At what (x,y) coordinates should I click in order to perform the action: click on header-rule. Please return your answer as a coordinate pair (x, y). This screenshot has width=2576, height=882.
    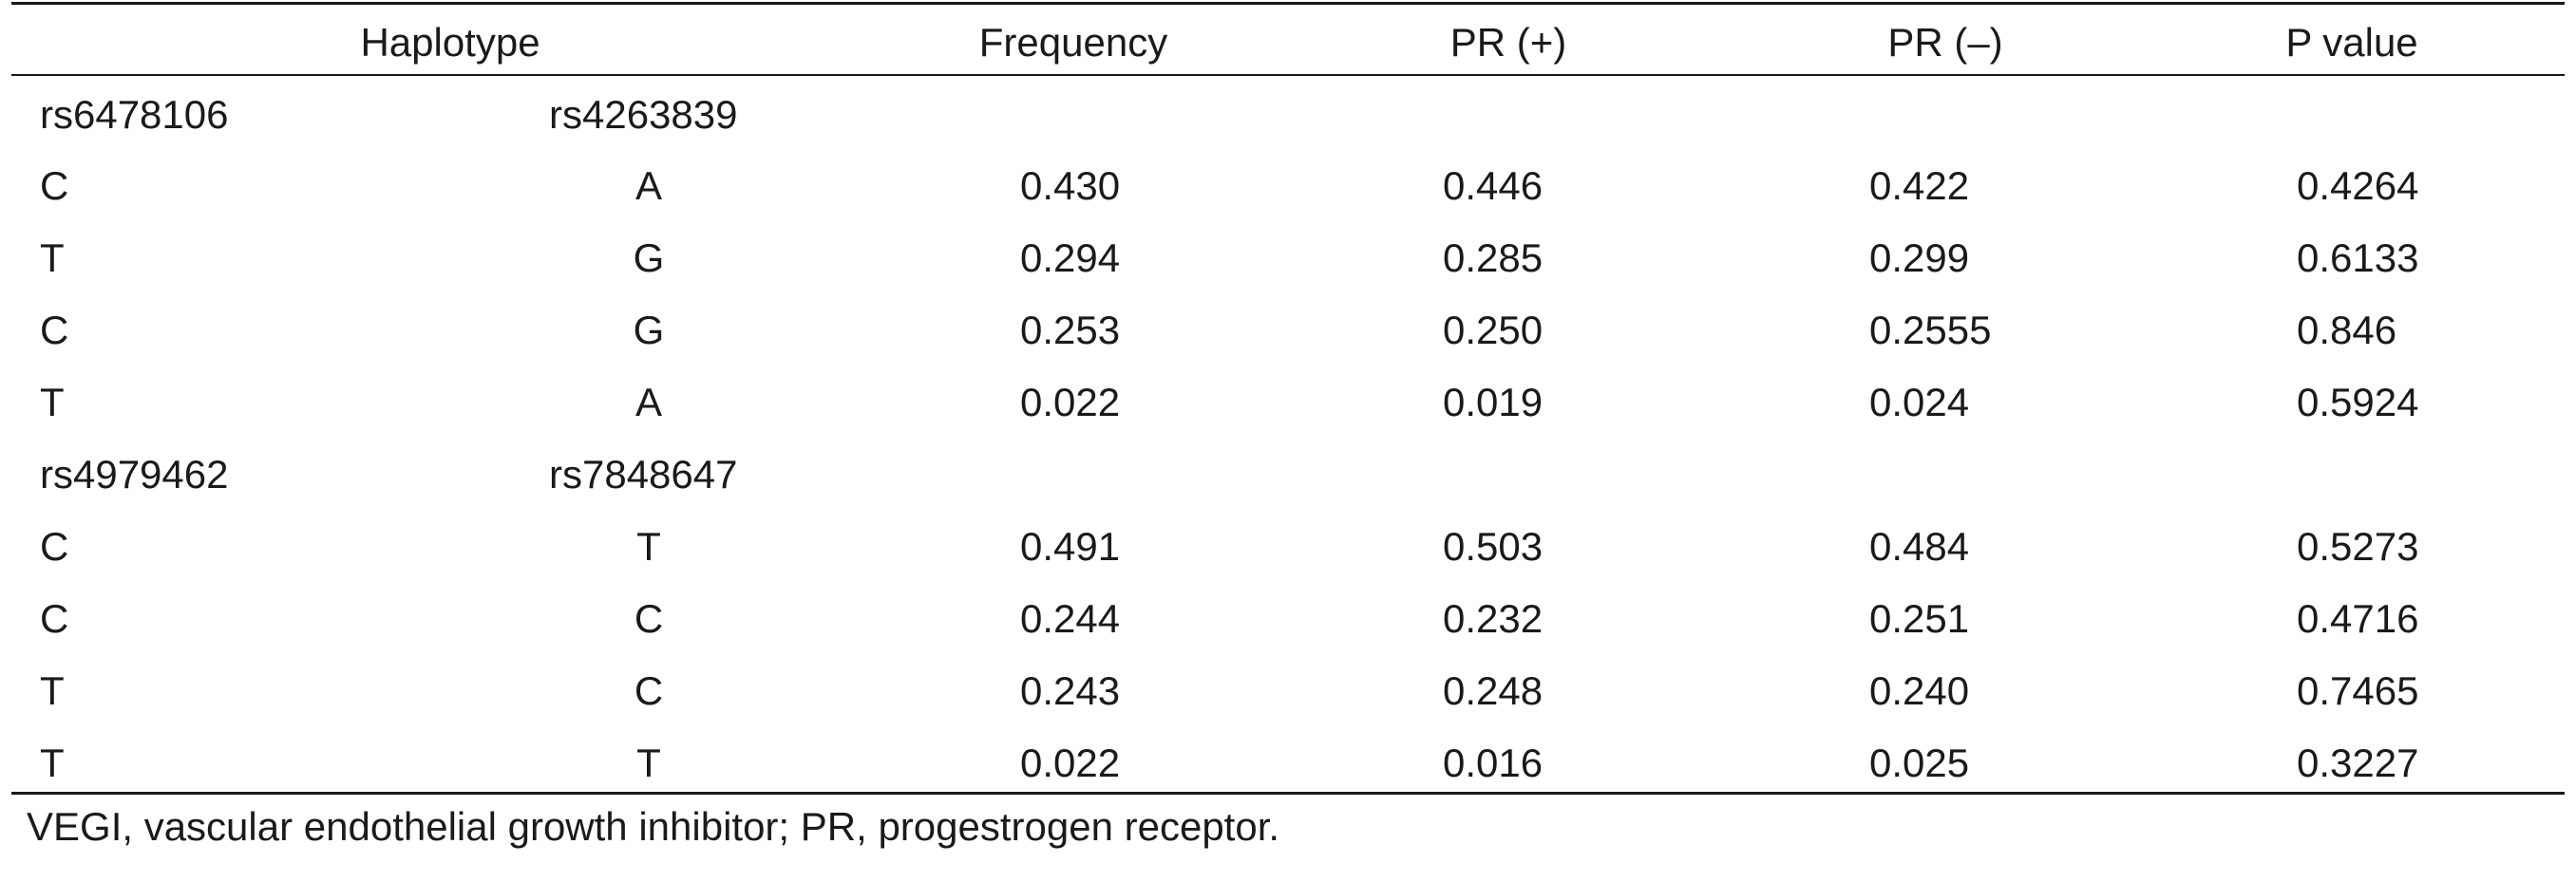
    Looking at the image, I should click on (1288, 75).